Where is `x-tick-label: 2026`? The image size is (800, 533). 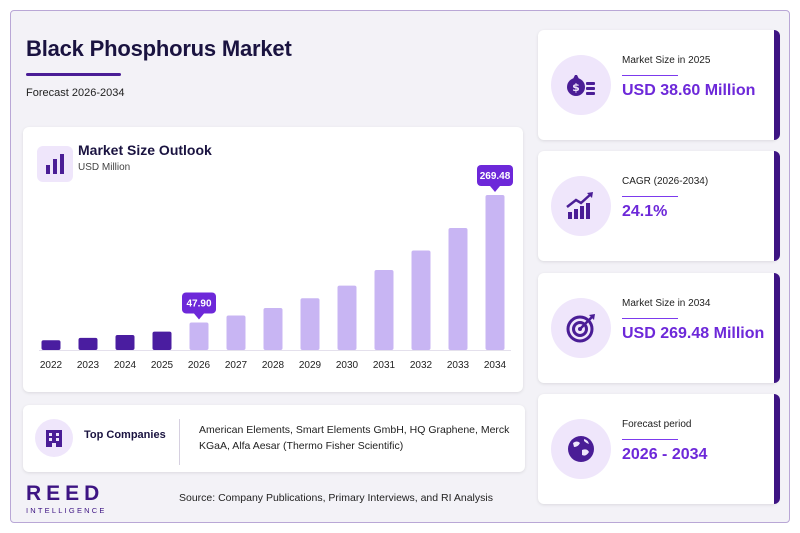
x-tick-label: 2026 is located at coordinates (199, 365).